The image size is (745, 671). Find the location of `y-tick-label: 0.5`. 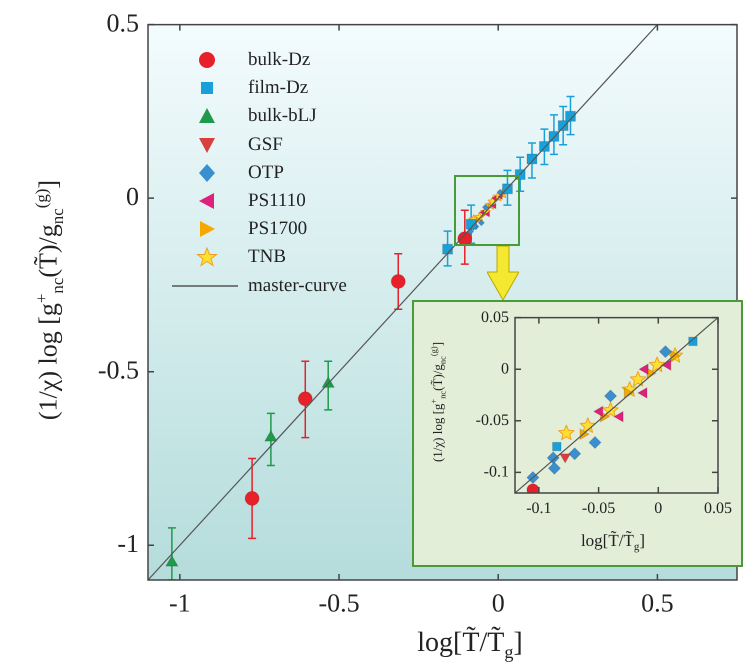

y-tick-label: 0.5 is located at coordinates (122, 23).